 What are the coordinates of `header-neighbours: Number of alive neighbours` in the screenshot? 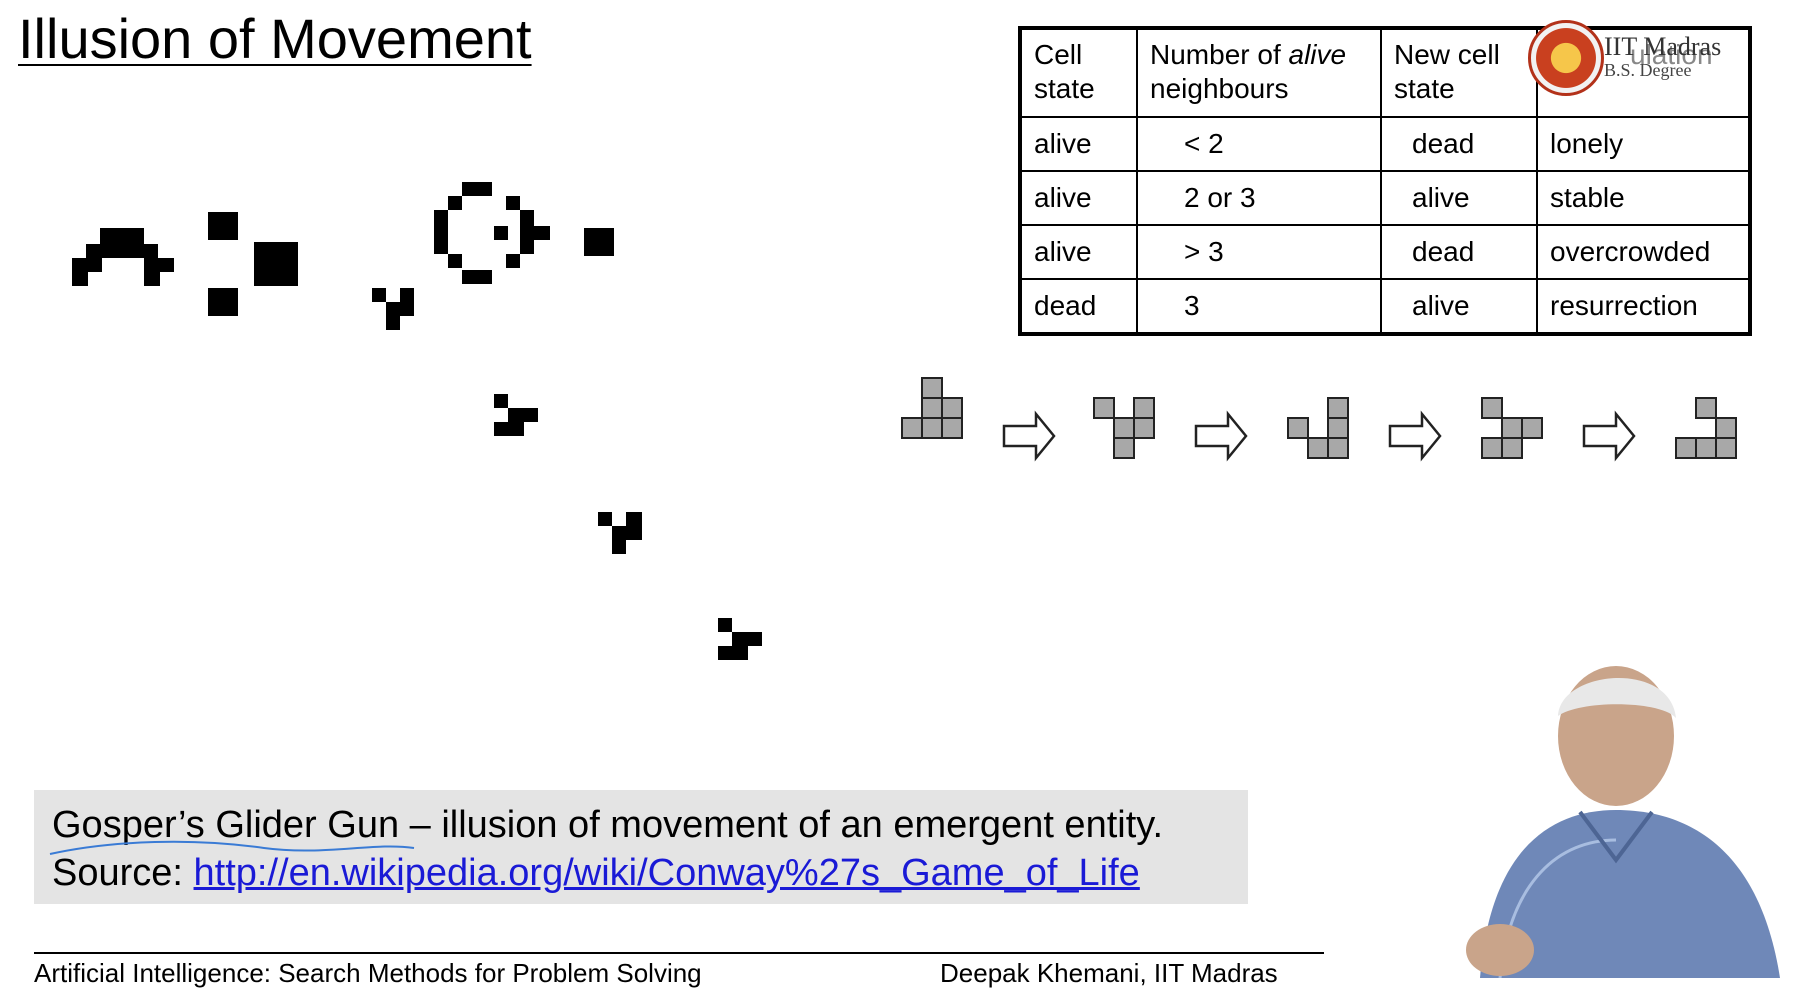 It's located at (1259, 72).